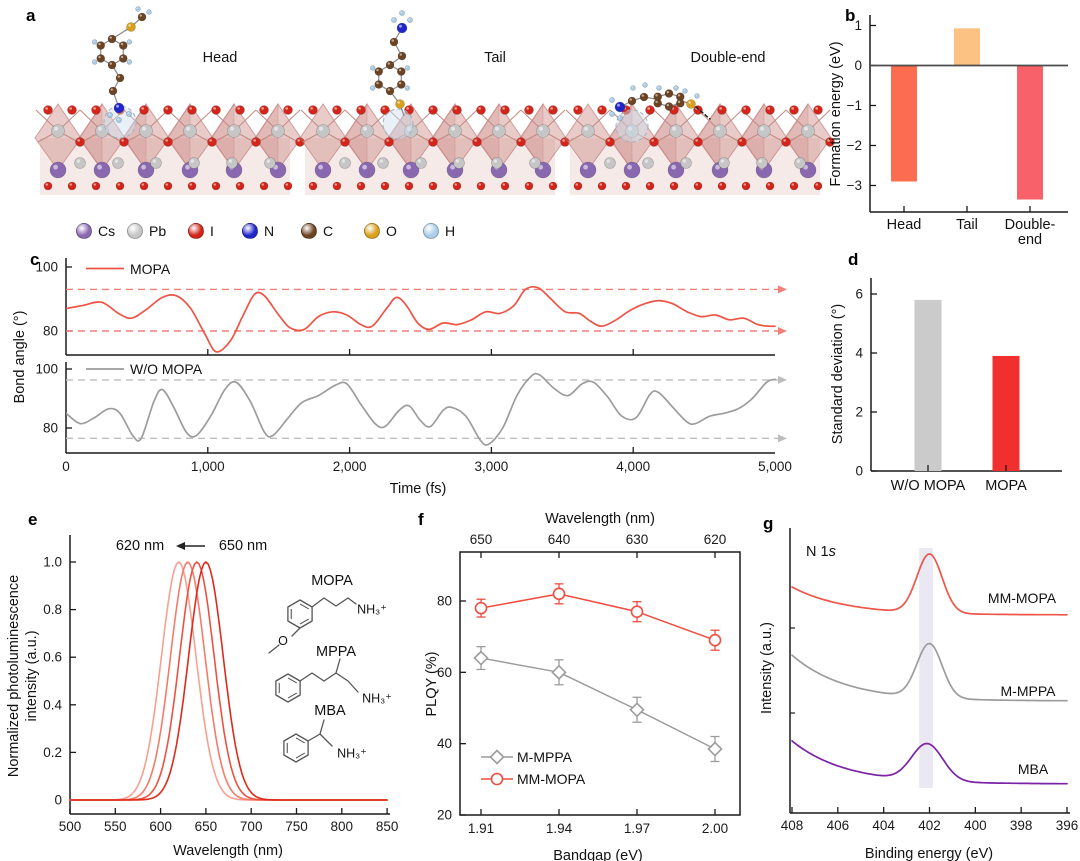 This screenshot has height=861, width=1080. Describe the element at coordinates (196, 231) in the screenshot. I see `i-sphere-icon` at that location.